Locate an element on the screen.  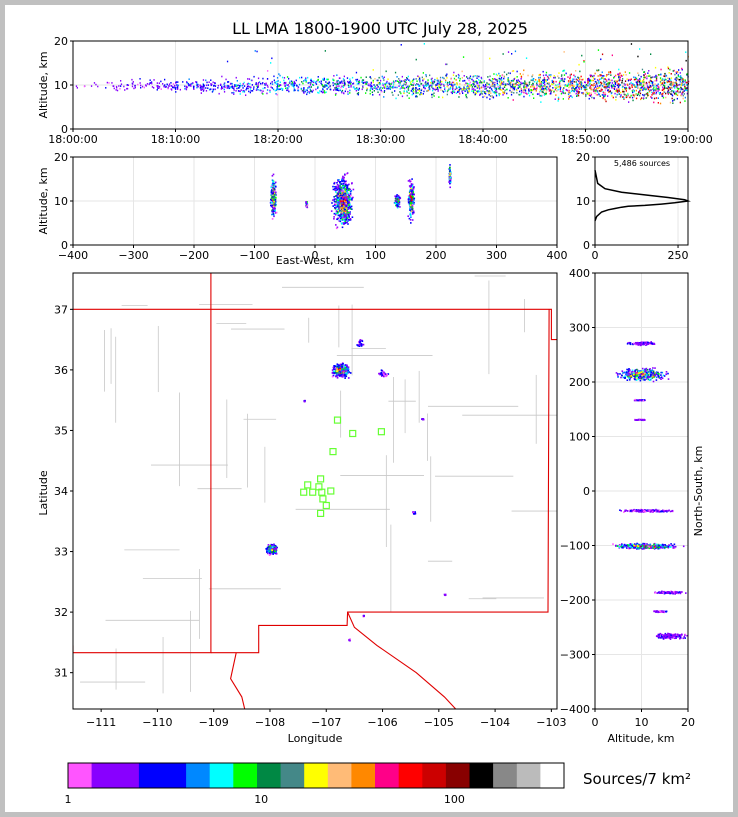
altitude-time-ylabel: Altitude, km is located at coordinates (43, 84).